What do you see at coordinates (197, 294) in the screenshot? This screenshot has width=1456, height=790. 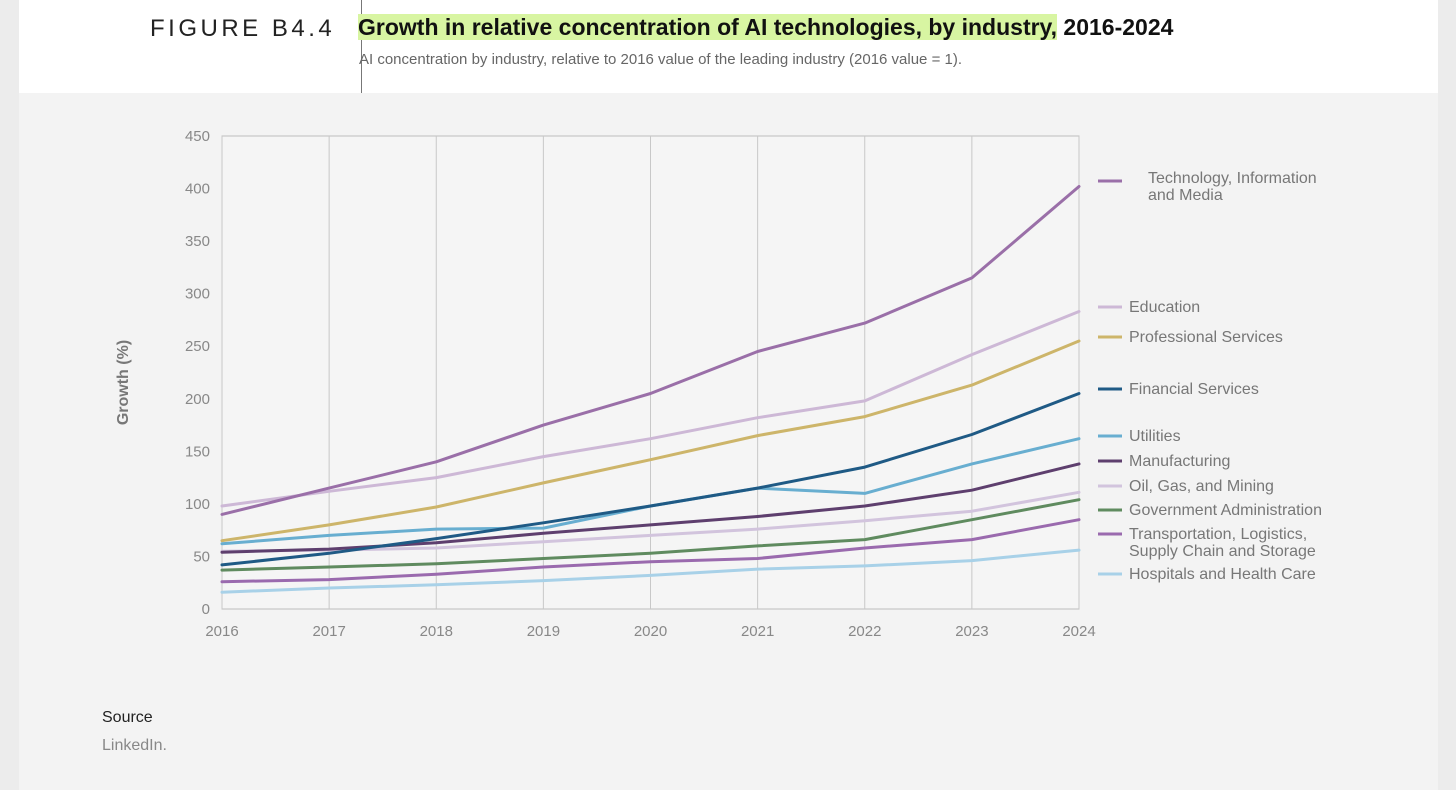 I see `y-tick-label: 300` at bounding box center [197, 294].